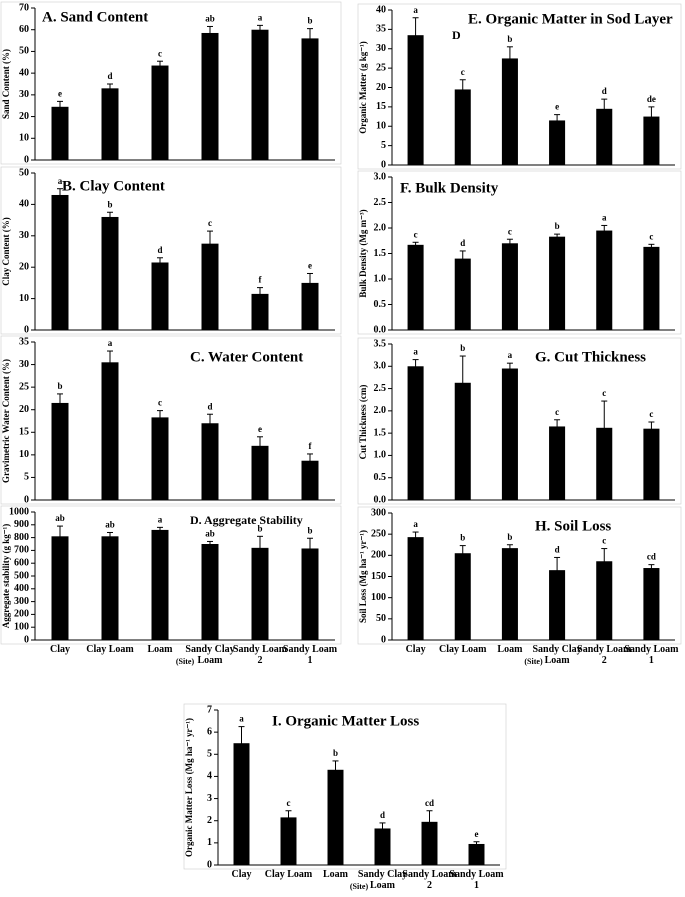 The width and height of the screenshot is (685, 897). Describe the element at coordinates (209, 731) in the screenshot. I see `y-tick-label: 6` at that location.